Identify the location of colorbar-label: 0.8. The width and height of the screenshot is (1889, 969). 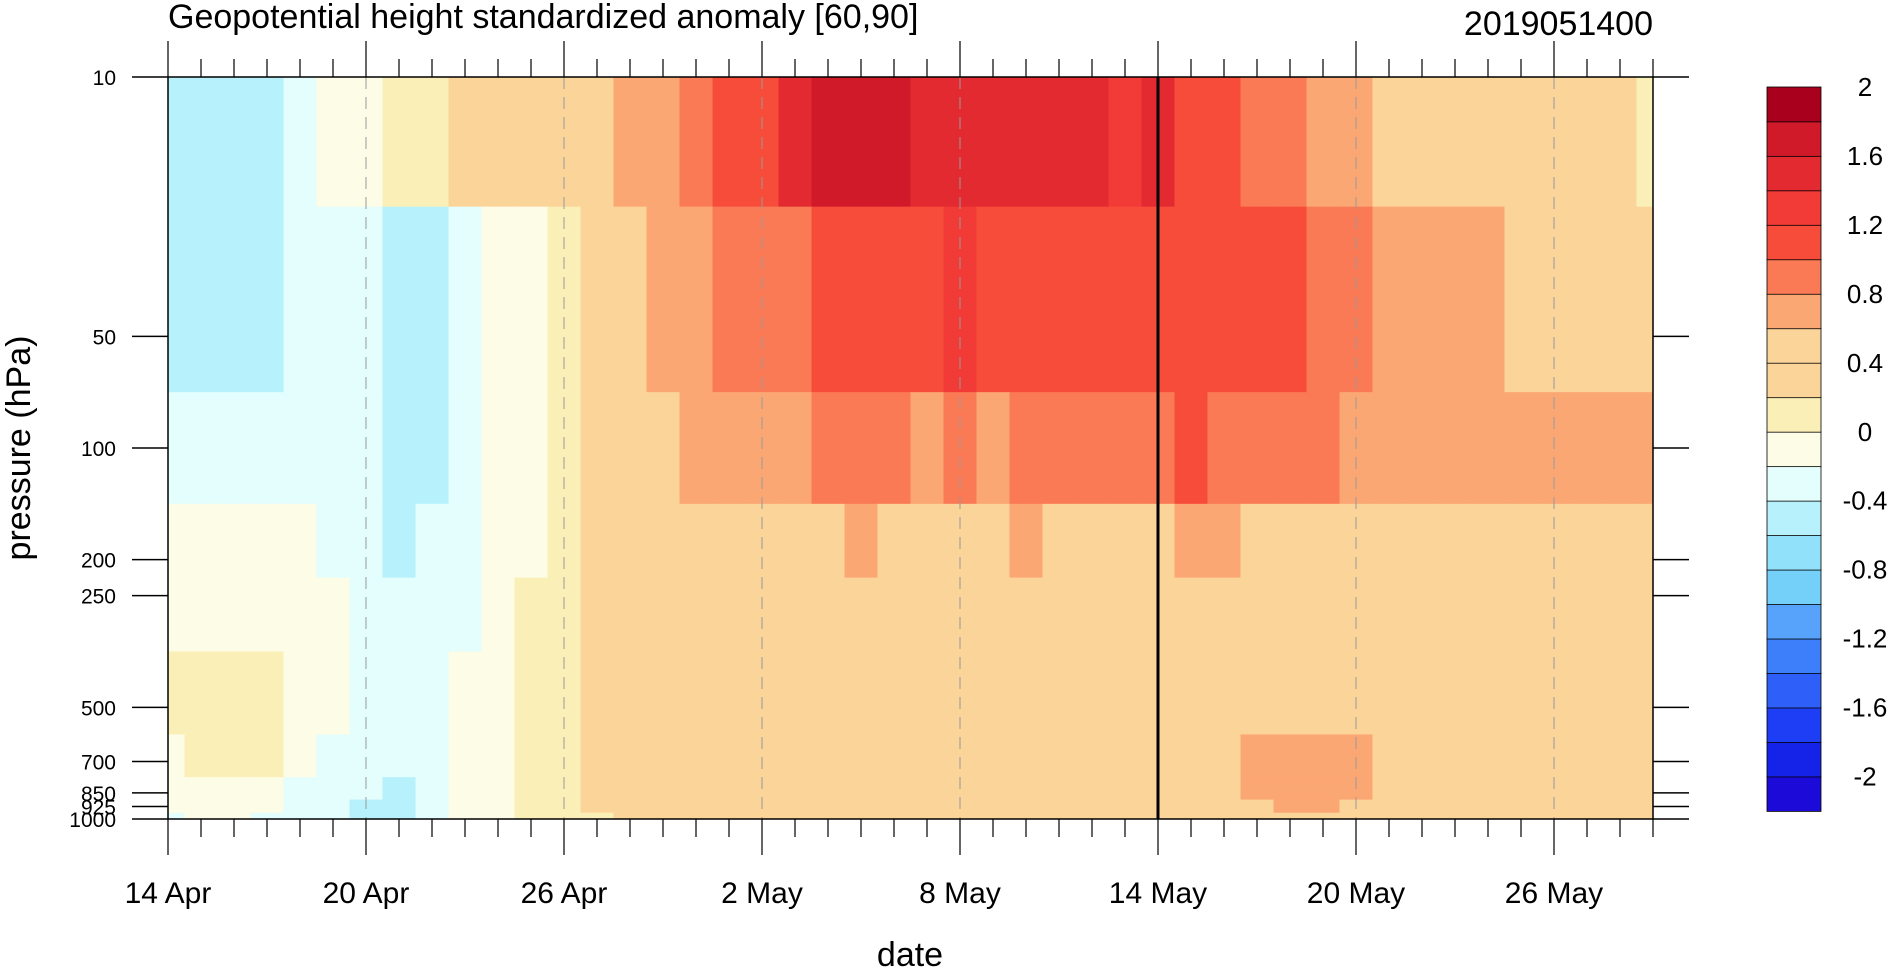
(1865, 294).